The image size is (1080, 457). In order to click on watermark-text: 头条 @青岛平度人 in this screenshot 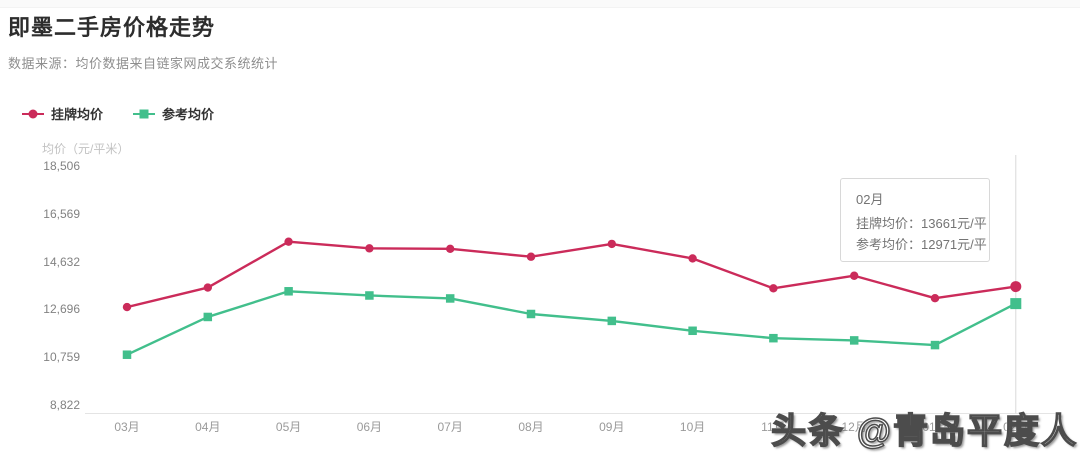, I will do `click(924, 431)`.